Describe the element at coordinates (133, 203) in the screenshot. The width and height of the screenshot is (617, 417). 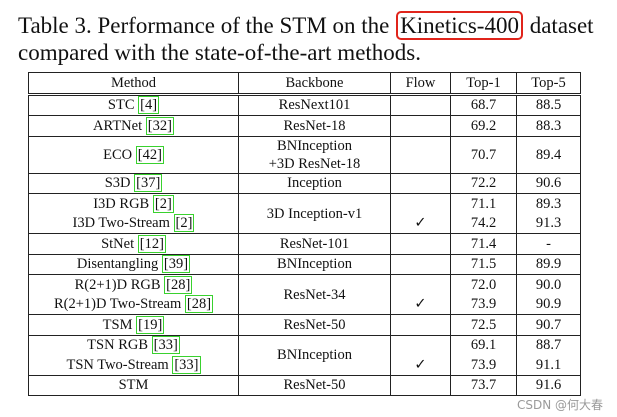
I see `method-cell: I3D RGB [2]` at that location.